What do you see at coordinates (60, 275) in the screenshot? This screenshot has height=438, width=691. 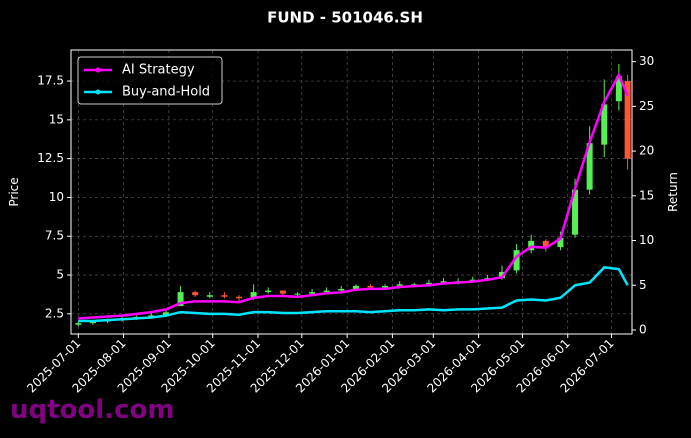 I see `y-tick-label: 5` at bounding box center [60, 275].